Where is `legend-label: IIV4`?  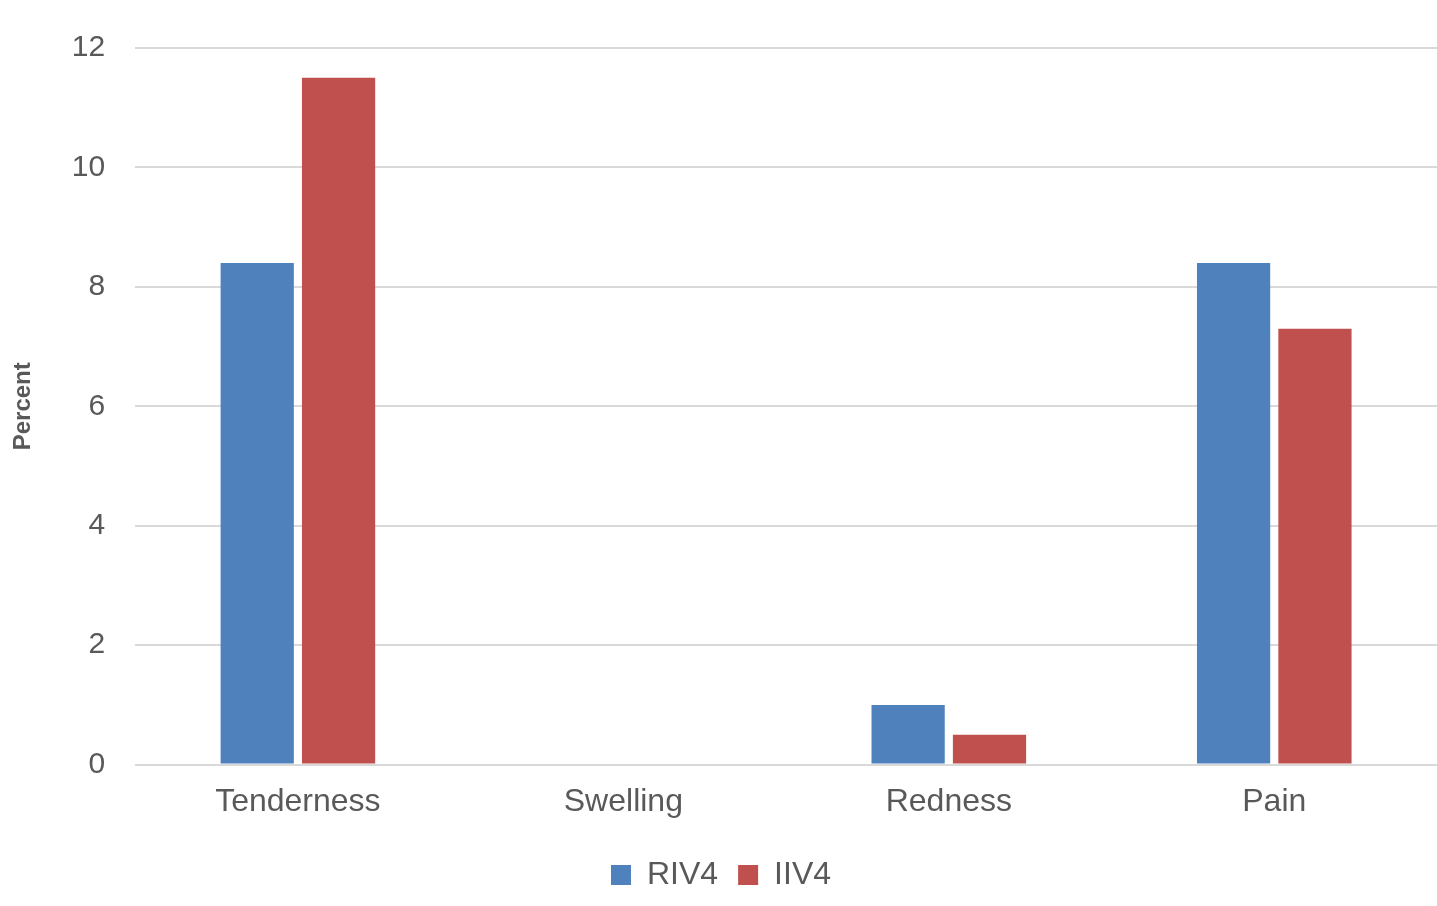
legend-label: IIV4 is located at coordinates (803, 872).